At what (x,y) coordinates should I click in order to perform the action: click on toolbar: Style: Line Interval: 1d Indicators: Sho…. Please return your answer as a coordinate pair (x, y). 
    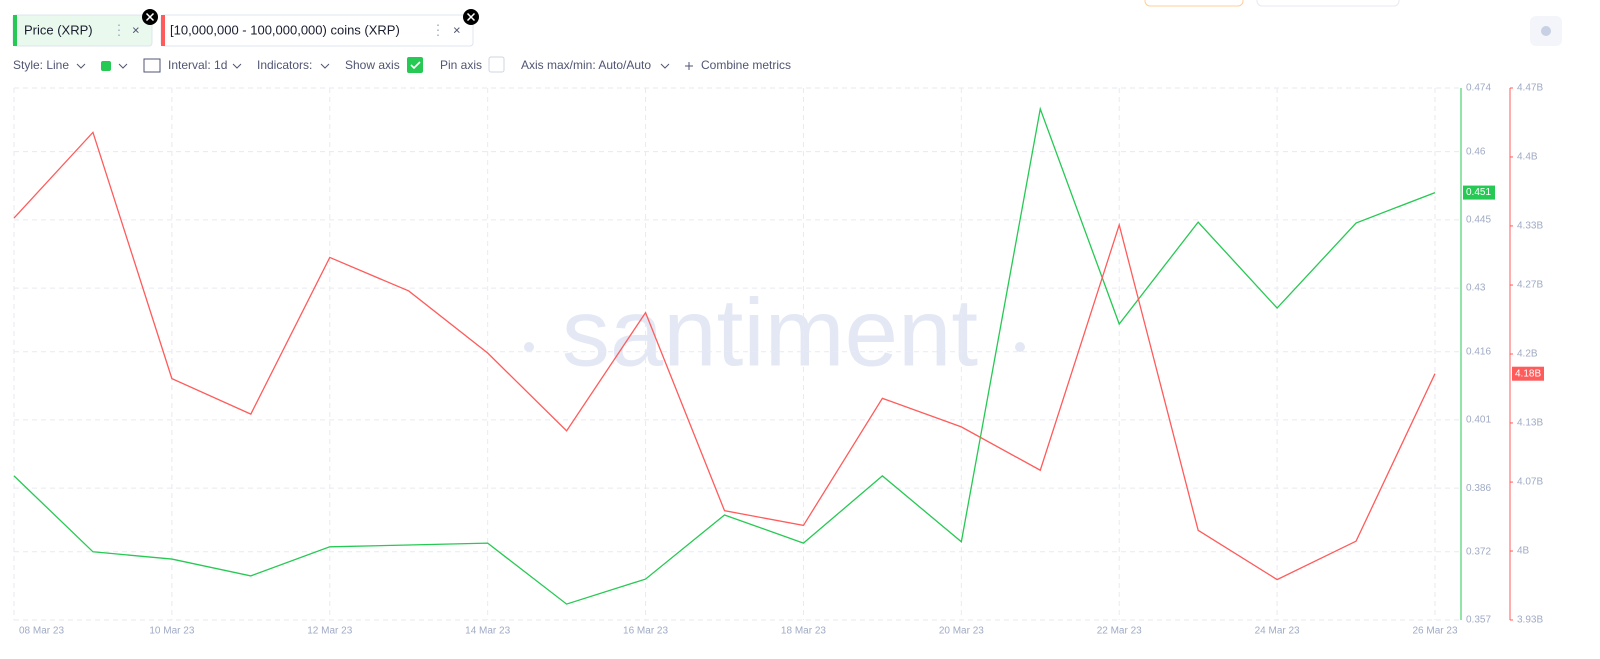
    Looking at the image, I should click on (402, 64).